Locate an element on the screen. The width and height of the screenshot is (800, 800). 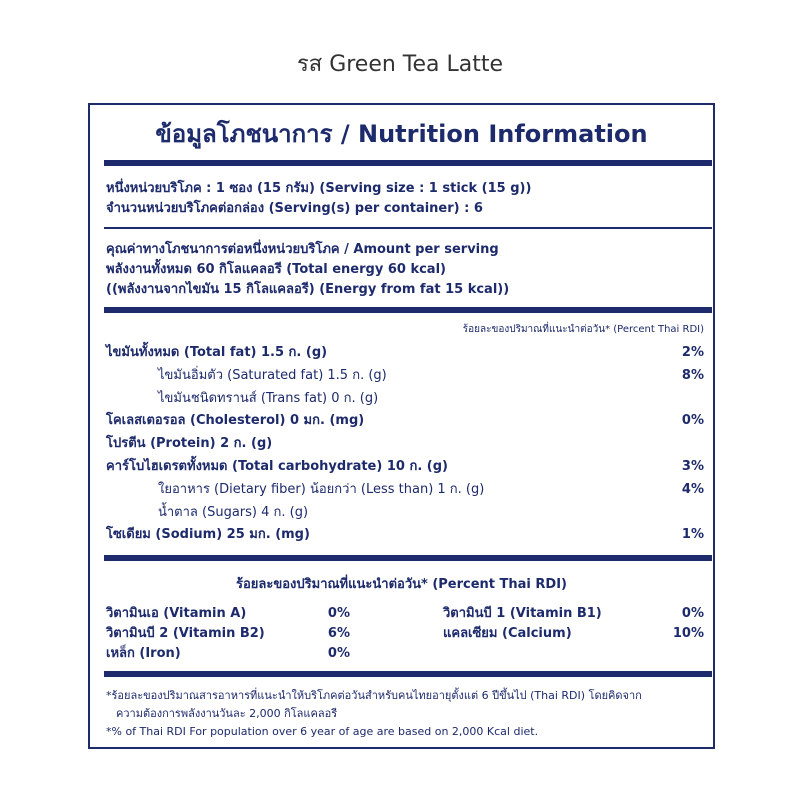
vitamin-percent: 6% is located at coordinates (338, 633).